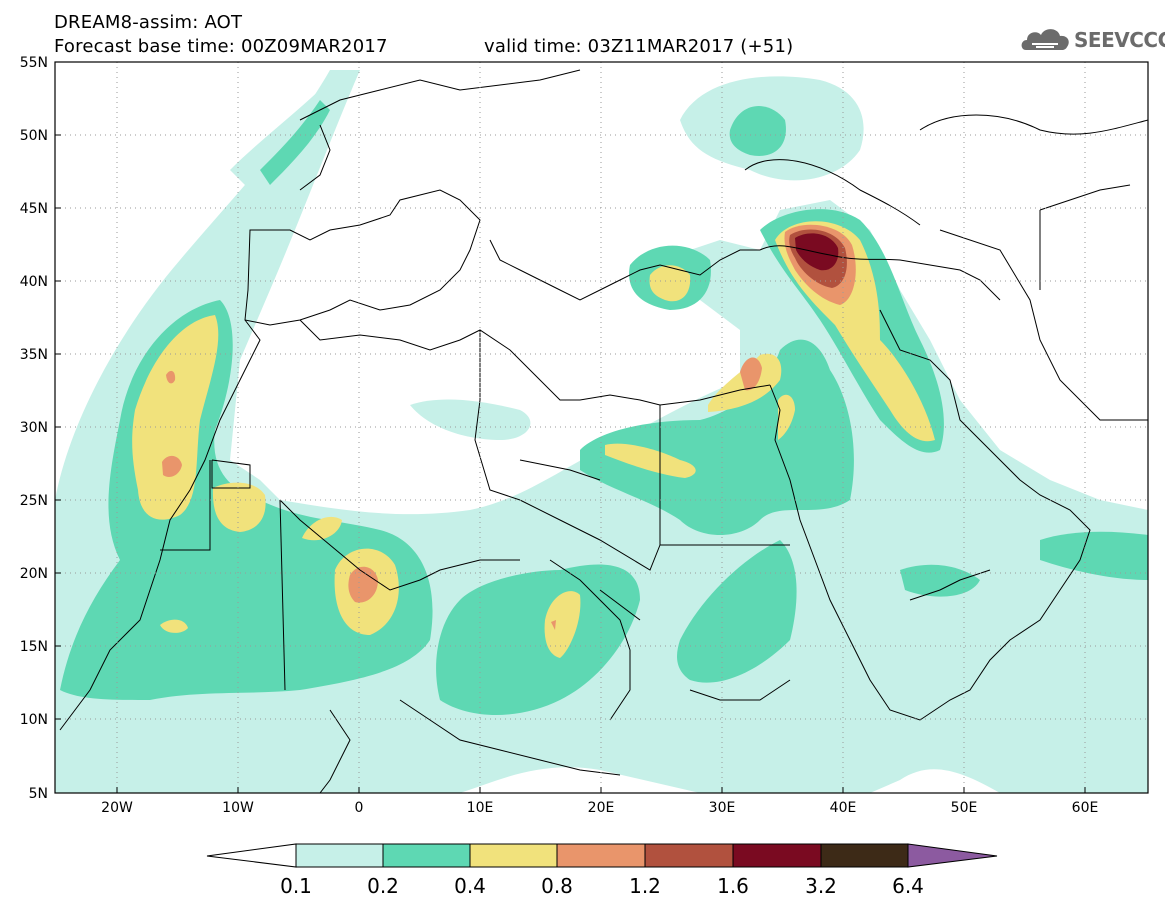 Image resolution: width=1165 pixels, height=905 pixels. Describe the element at coordinates (34, 574) in the screenshot. I see `lat-label: 20N` at that location.